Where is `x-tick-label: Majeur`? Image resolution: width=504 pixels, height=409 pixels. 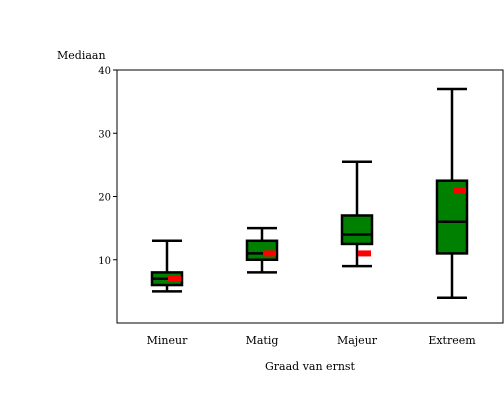 x-tick-label: Majeur is located at coordinates (357, 340).